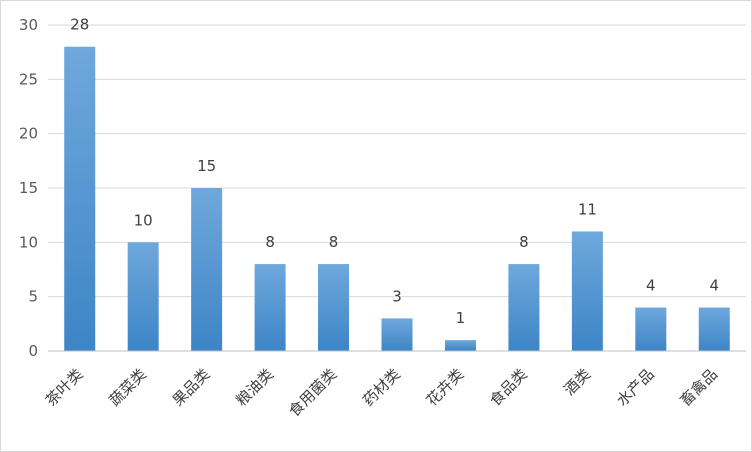 The width and height of the screenshot is (752, 452). I want to click on category-label: 茶叶类, so click(64, 387).